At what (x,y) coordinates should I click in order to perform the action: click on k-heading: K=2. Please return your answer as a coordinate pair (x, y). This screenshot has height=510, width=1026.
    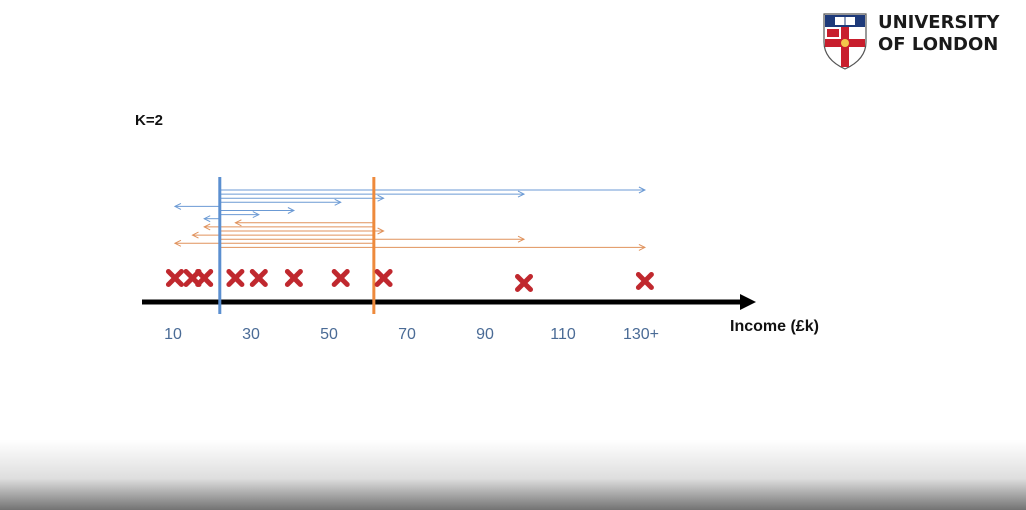
    Looking at the image, I should click on (149, 120).